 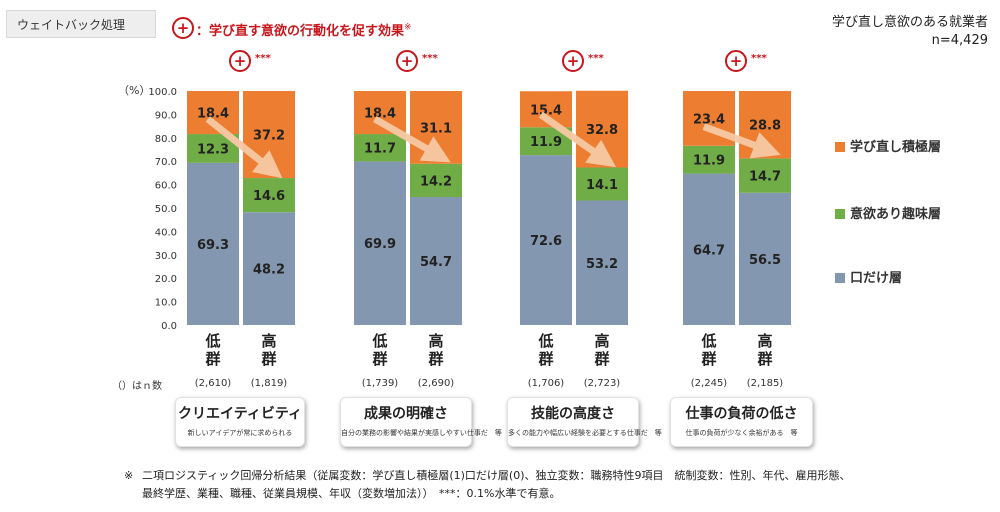 What do you see at coordinates (959, 40) in the screenshot?
I see `sample-size: n=4,429` at bounding box center [959, 40].